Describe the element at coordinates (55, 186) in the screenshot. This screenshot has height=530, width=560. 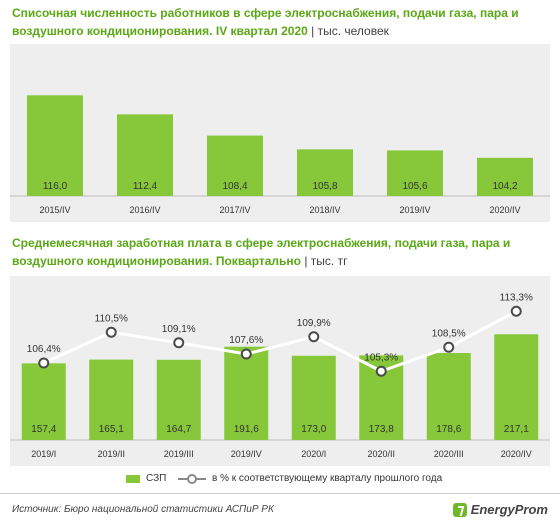
I see `chart1-value-label: 116,0` at that location.